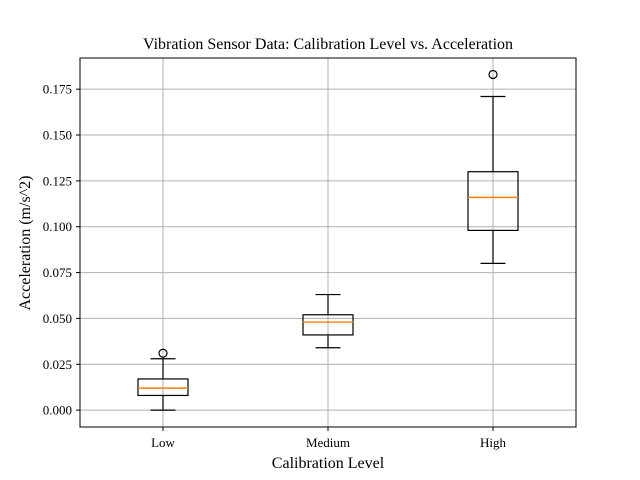  What do you see at coordinates (493, 167) in the screenshot?
I see `box-high` at bounding box center [493, 167].